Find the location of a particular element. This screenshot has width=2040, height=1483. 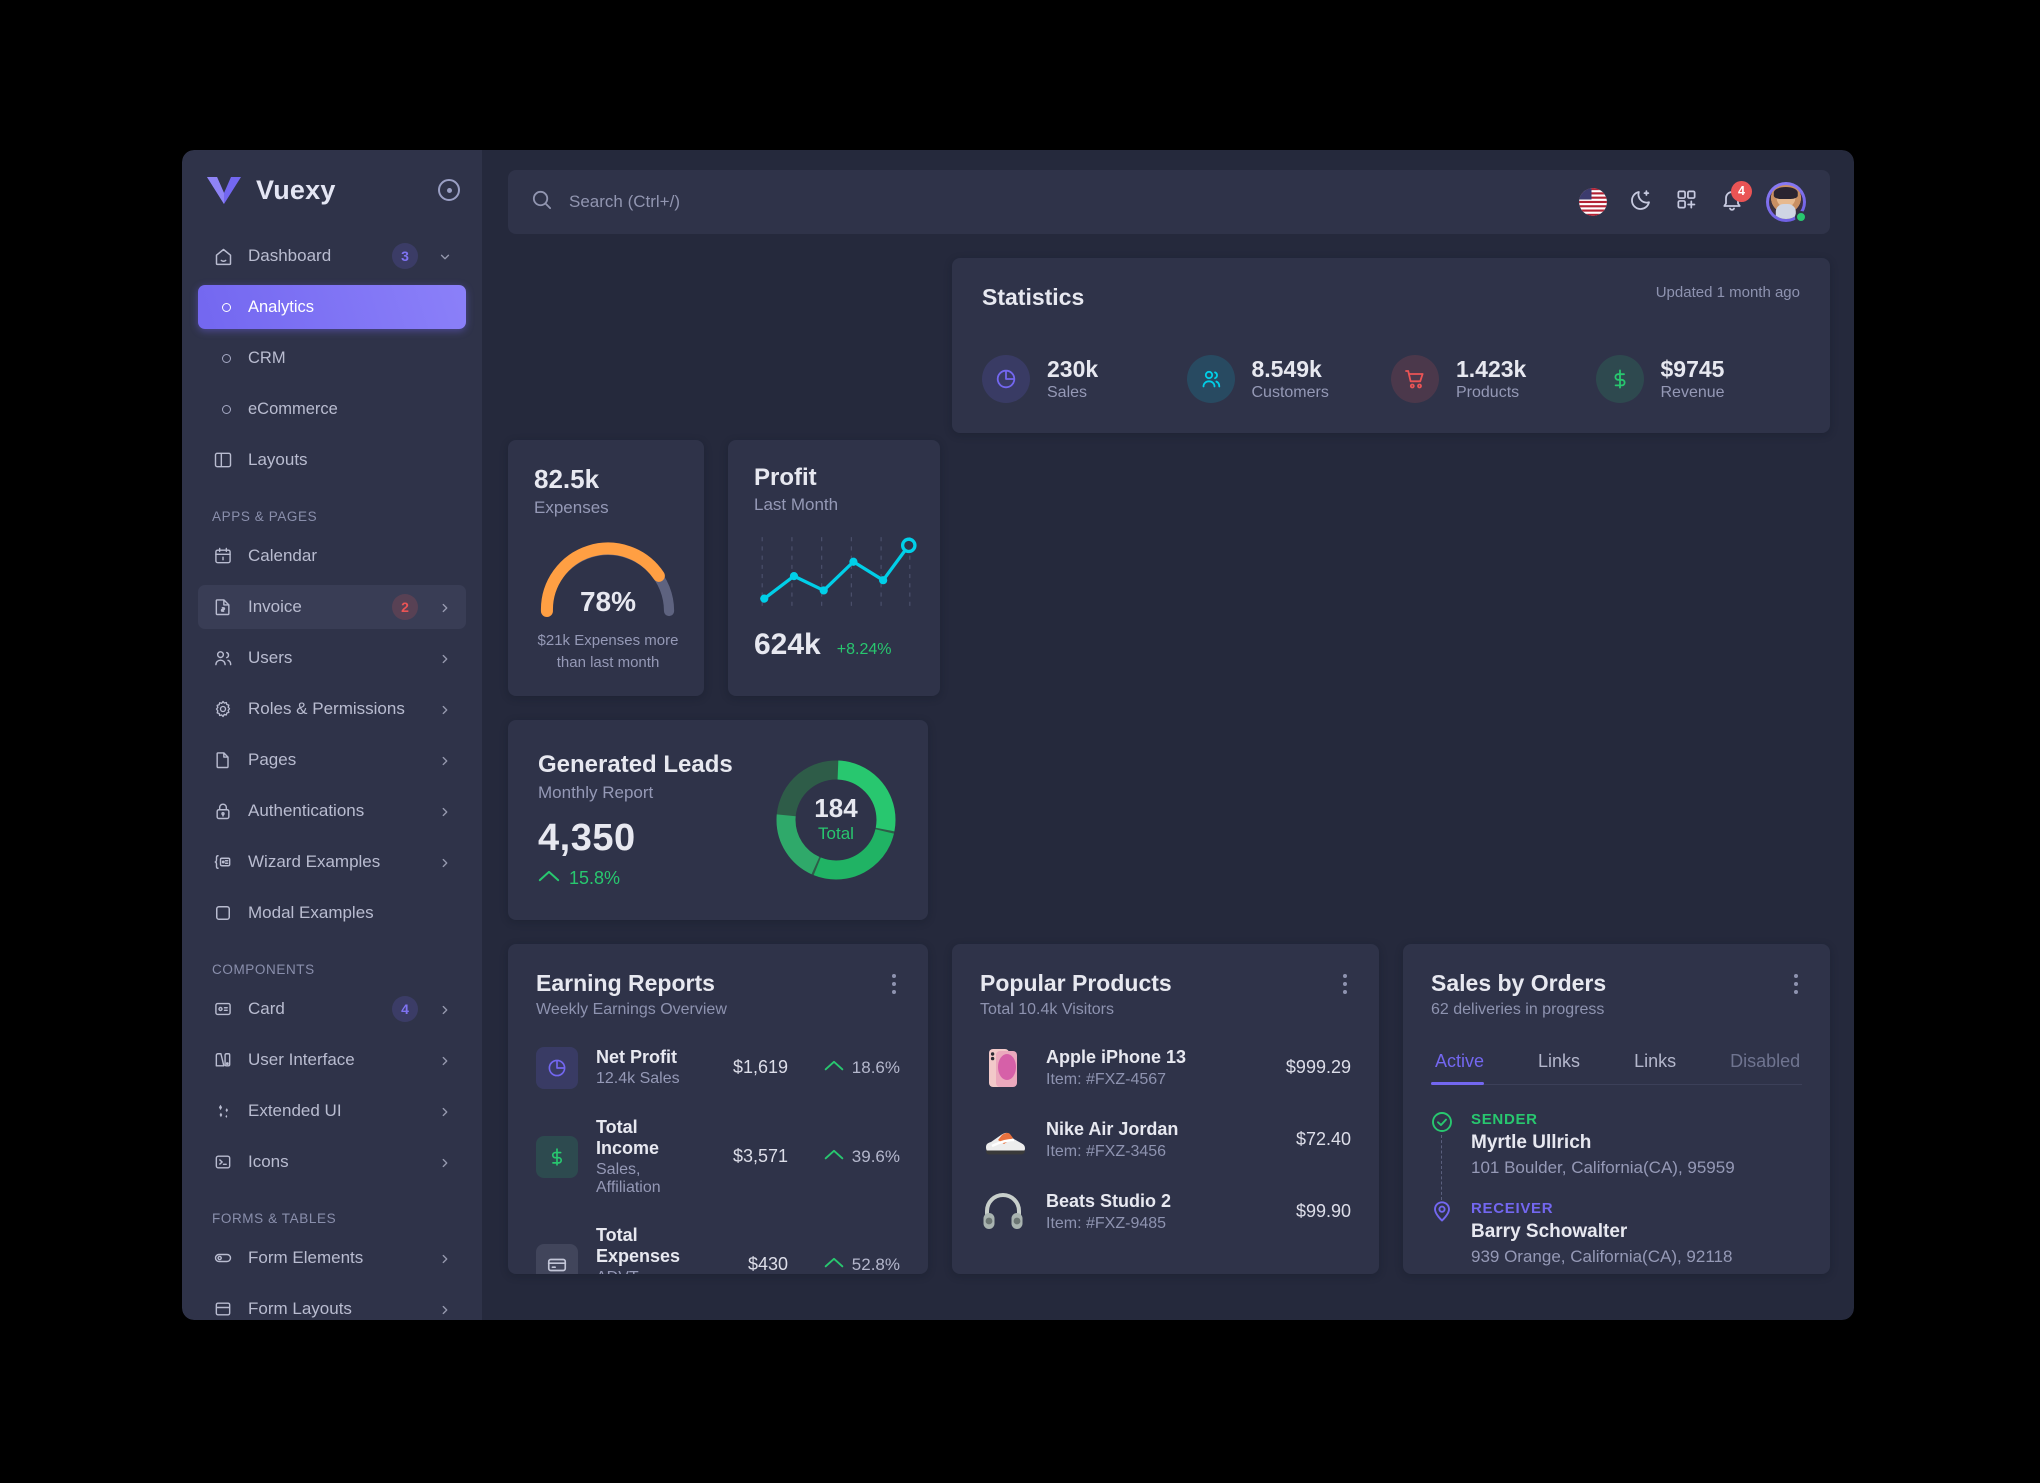

bell-icon: 4 is located at coordinates (1736, 198).